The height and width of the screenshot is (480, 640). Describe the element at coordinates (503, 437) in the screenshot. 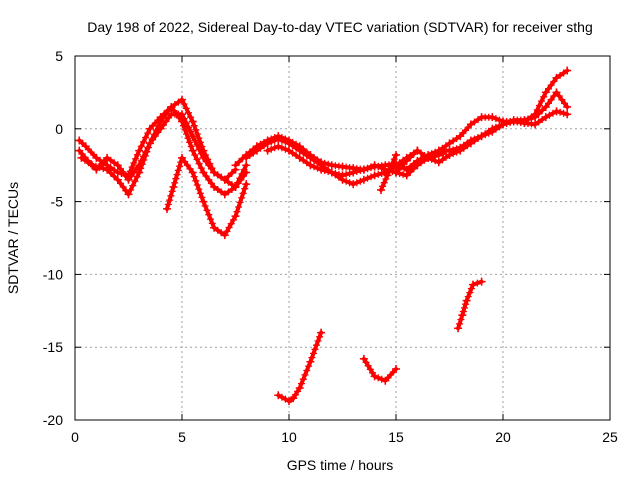

I see `x-tick-label: 20` at that location.